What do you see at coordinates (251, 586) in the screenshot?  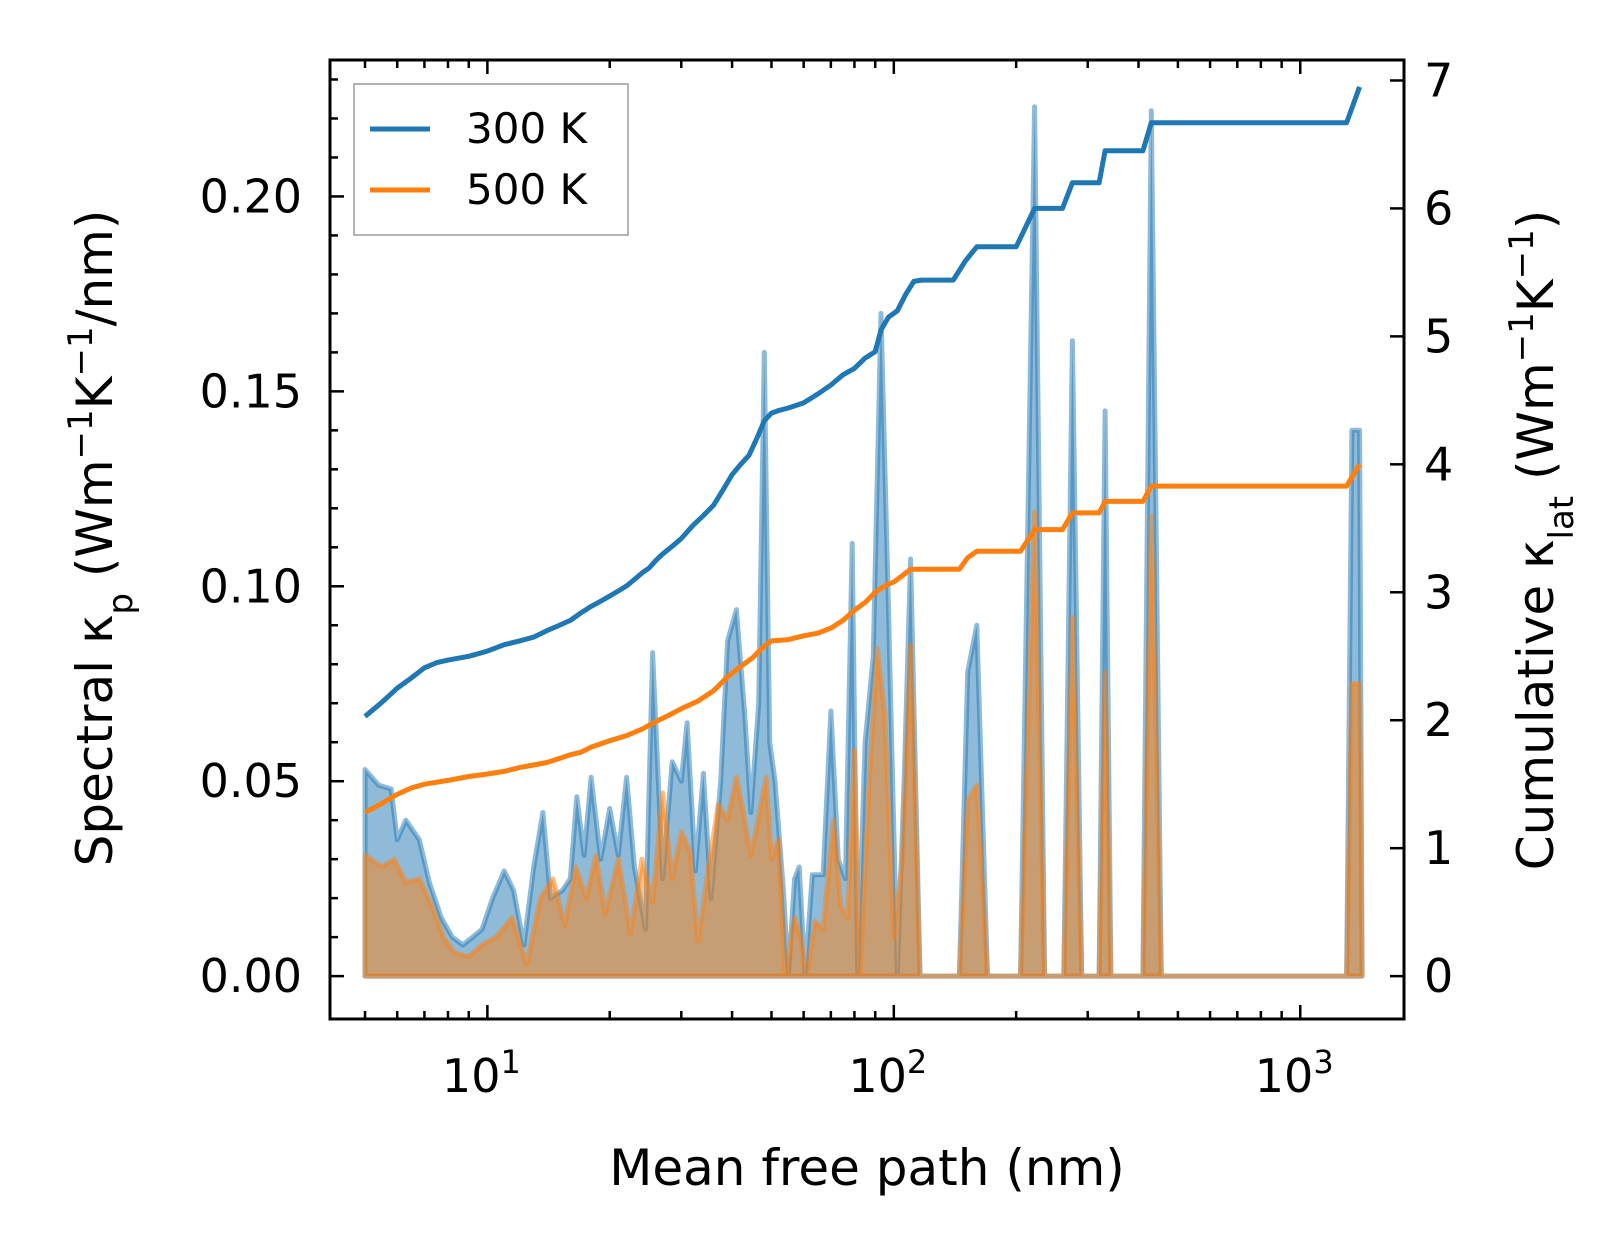 I see `y-left-tick-label: 0.10` at bounding box center [251, 586].